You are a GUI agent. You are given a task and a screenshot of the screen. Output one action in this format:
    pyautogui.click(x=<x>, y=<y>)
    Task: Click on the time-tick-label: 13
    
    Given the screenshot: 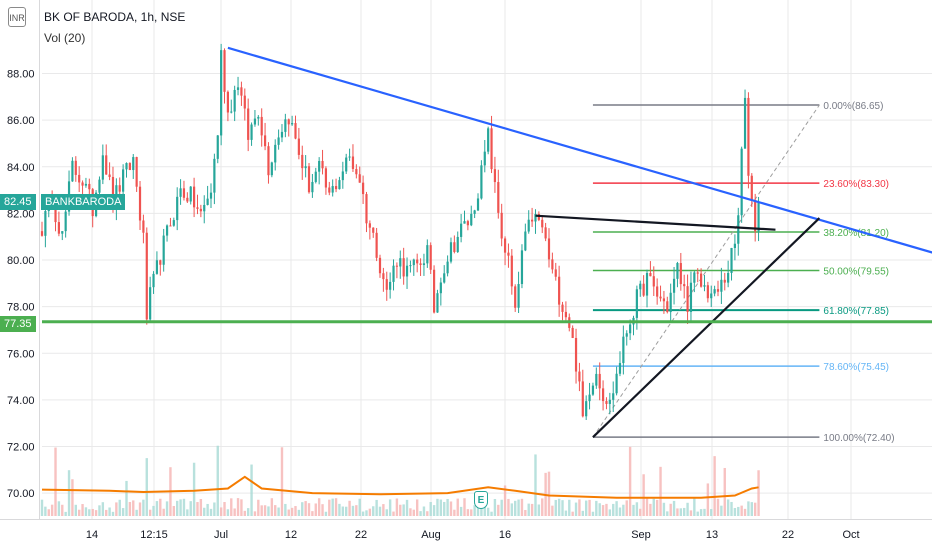 What is the action you would take?
    pyautogui.click(x=712, y=535)
    